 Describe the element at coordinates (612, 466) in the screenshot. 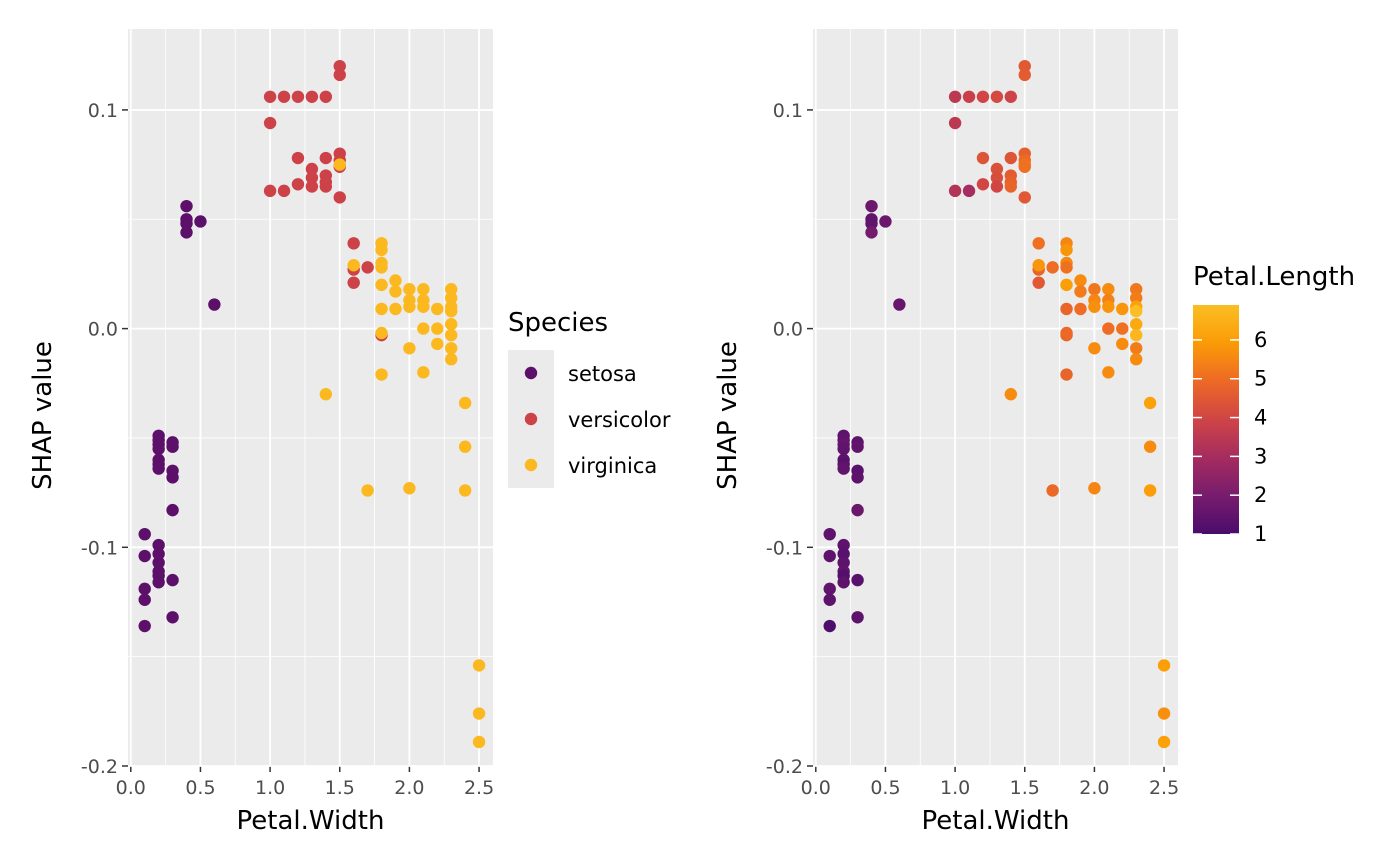

I see `legend-label-virginica: virginica` at that location.